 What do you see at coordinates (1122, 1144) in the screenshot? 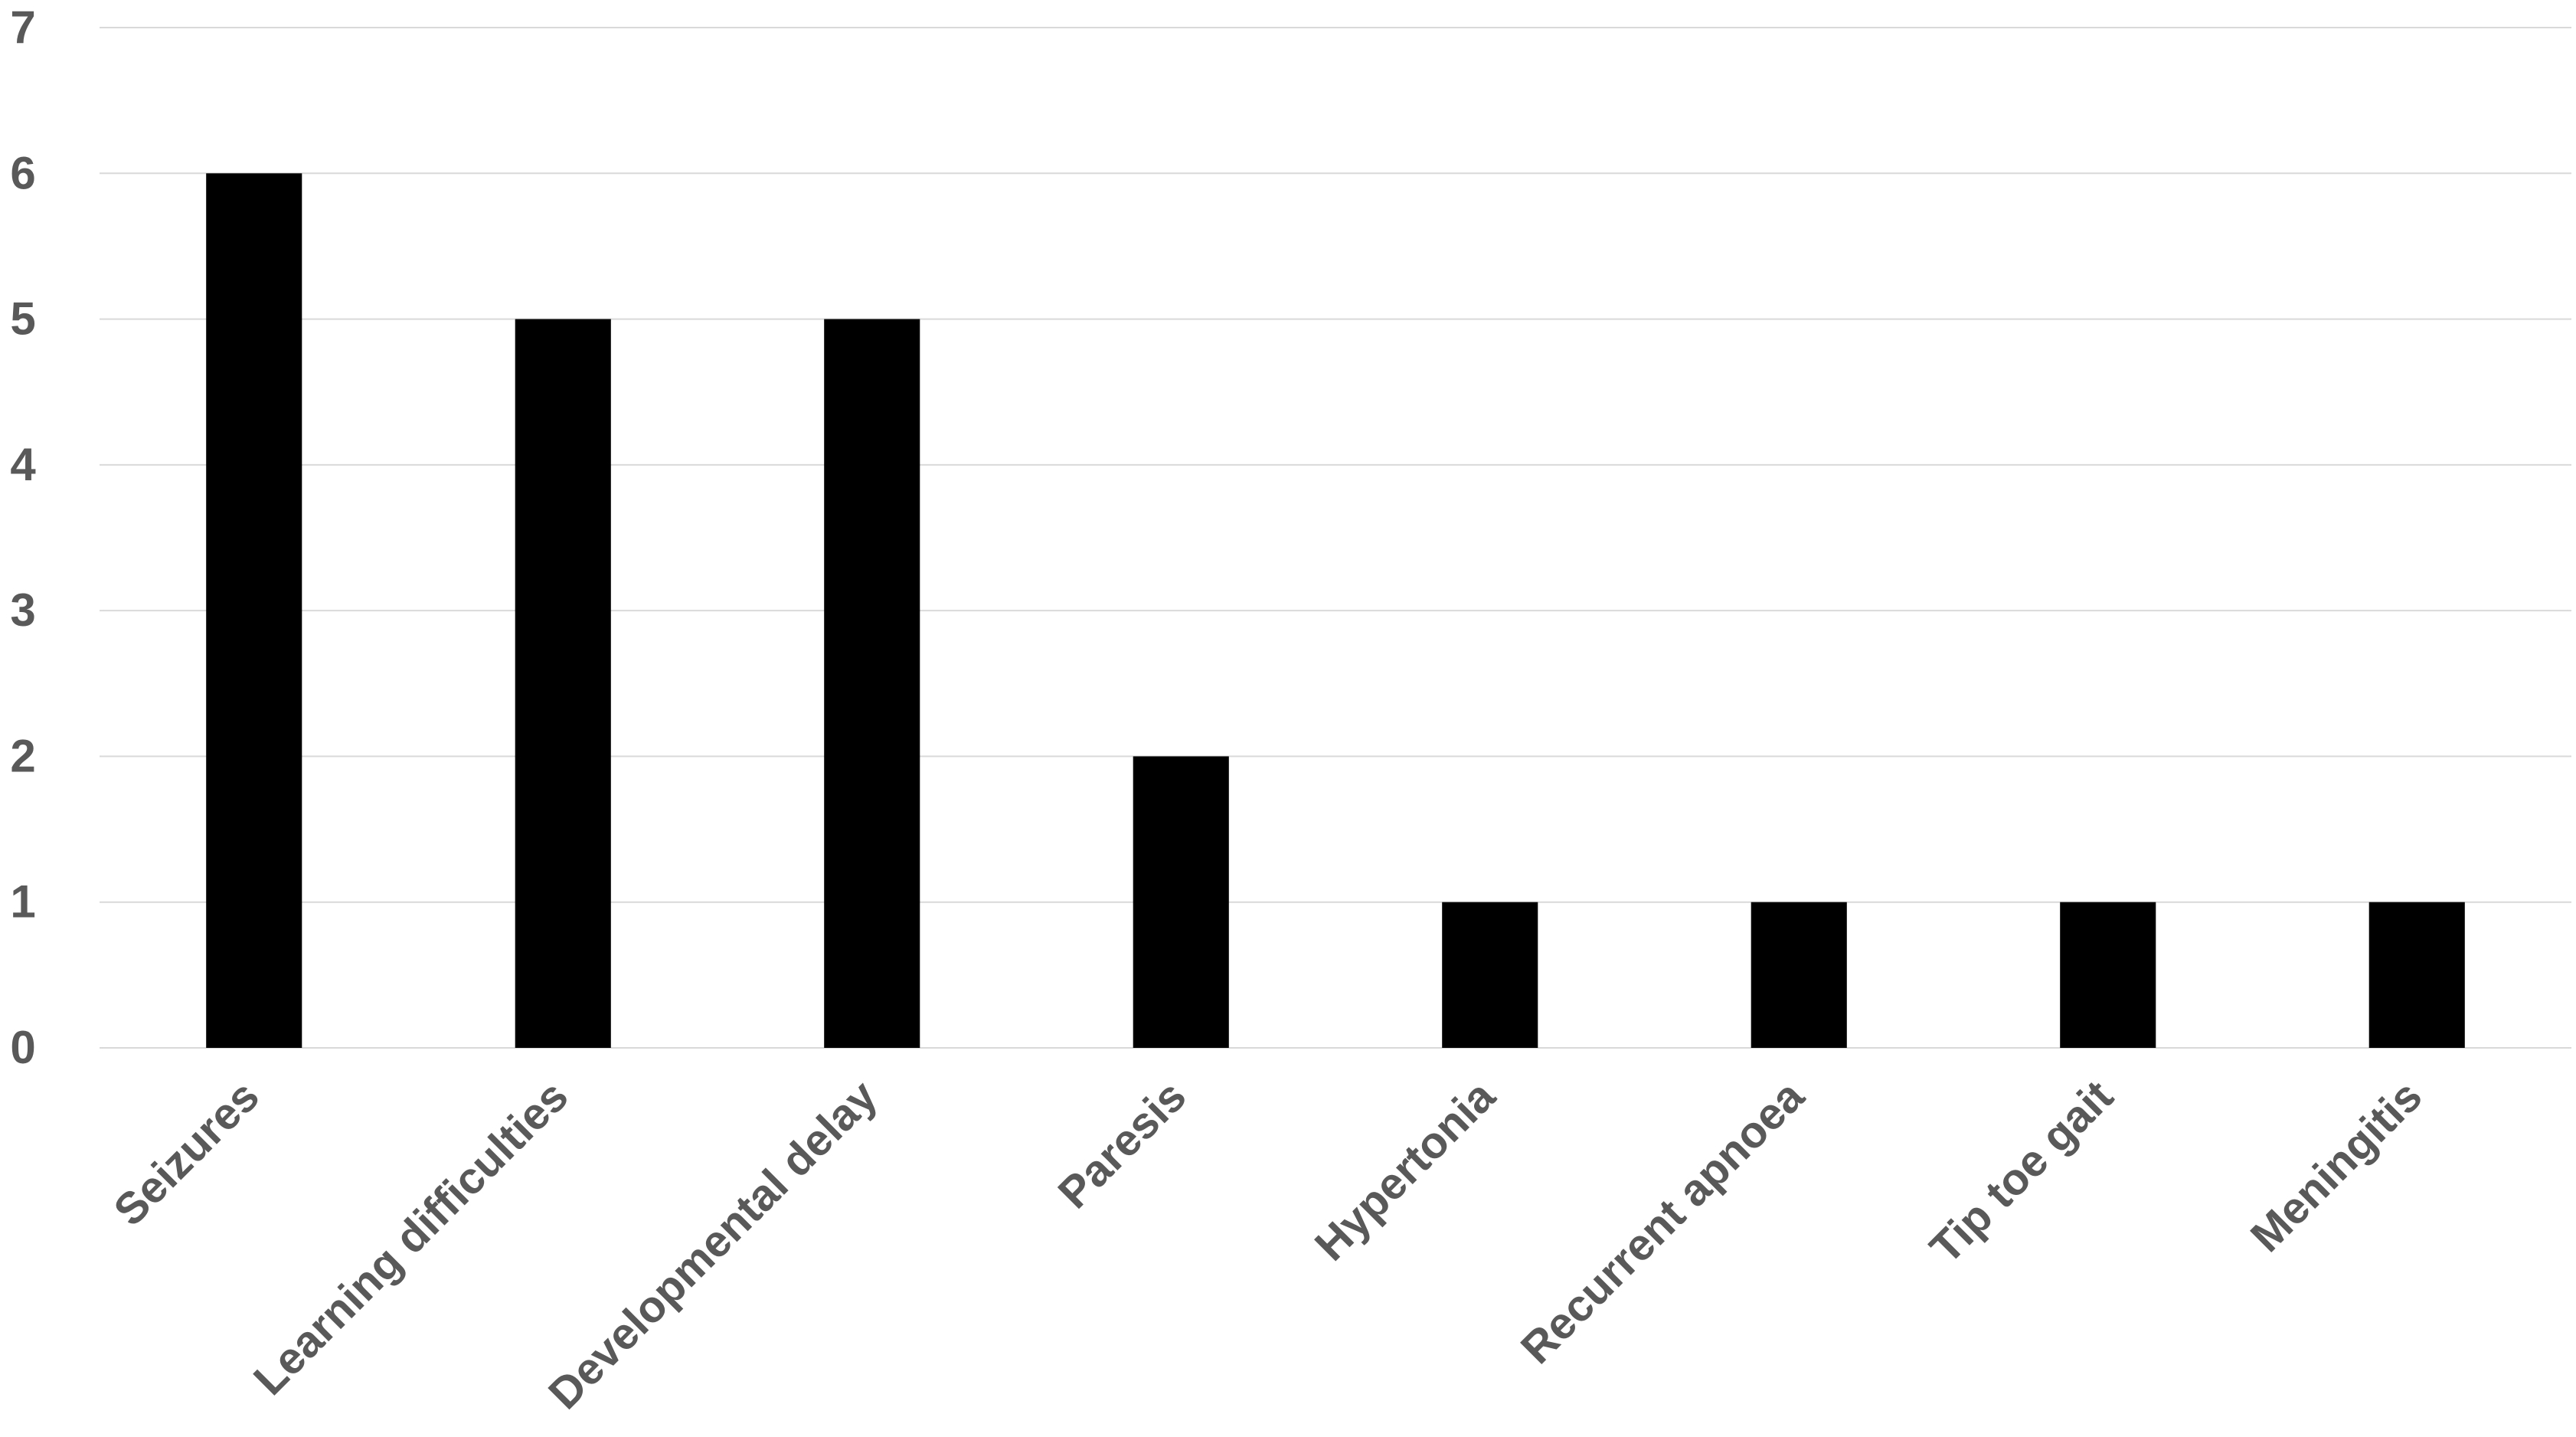
I see `x-tick-label: Paresis` at bounding box center [1122, 1144].